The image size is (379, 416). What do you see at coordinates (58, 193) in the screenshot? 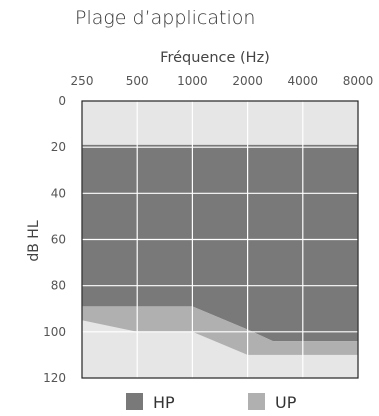
I see `y-tick-label: 40` at bounding box center [58, 193].